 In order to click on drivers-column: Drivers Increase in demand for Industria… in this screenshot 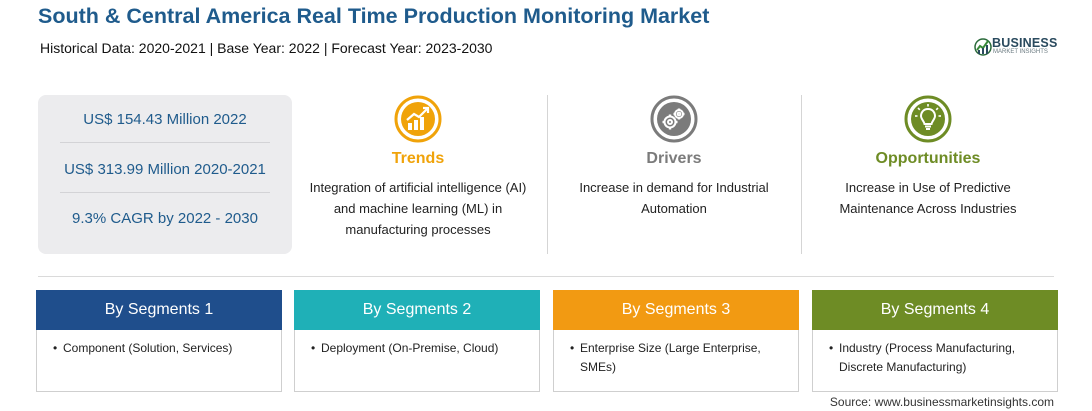, I will do `click(674, 157)`.